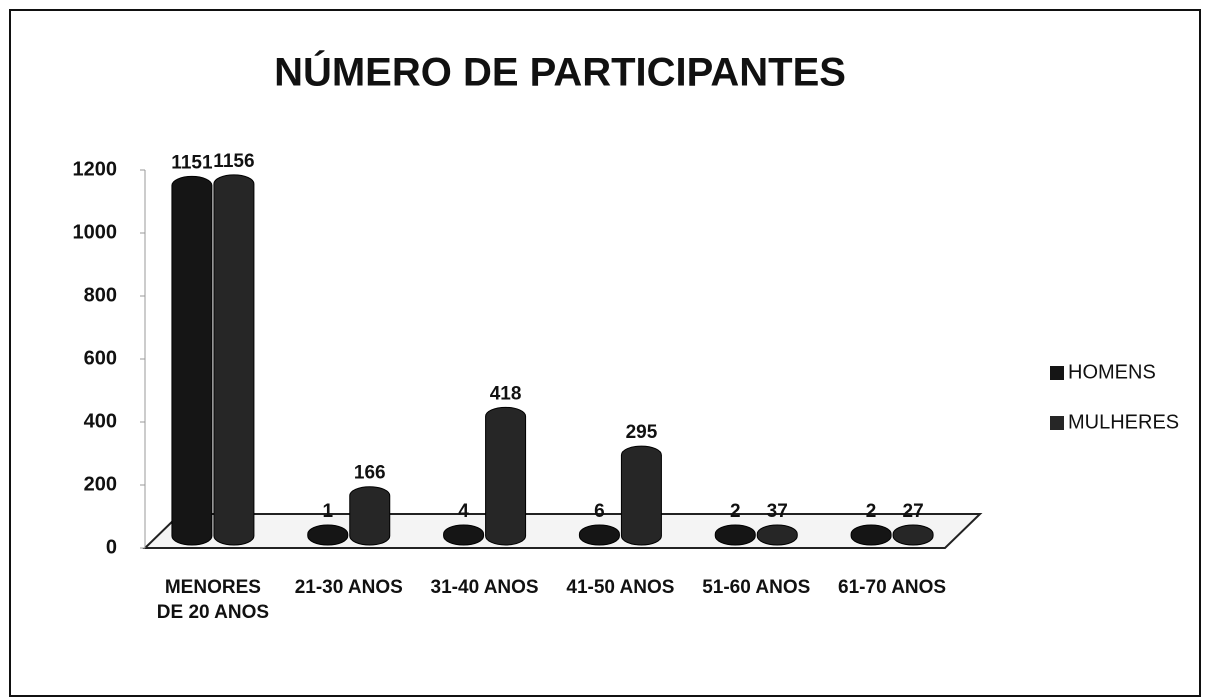 The width and height of the screenshot is (1206, 700). What do you see at coordinates (95, 232) in the screenshot?
I see `y-tick-label: 1000` at bounding box center [95, 232].